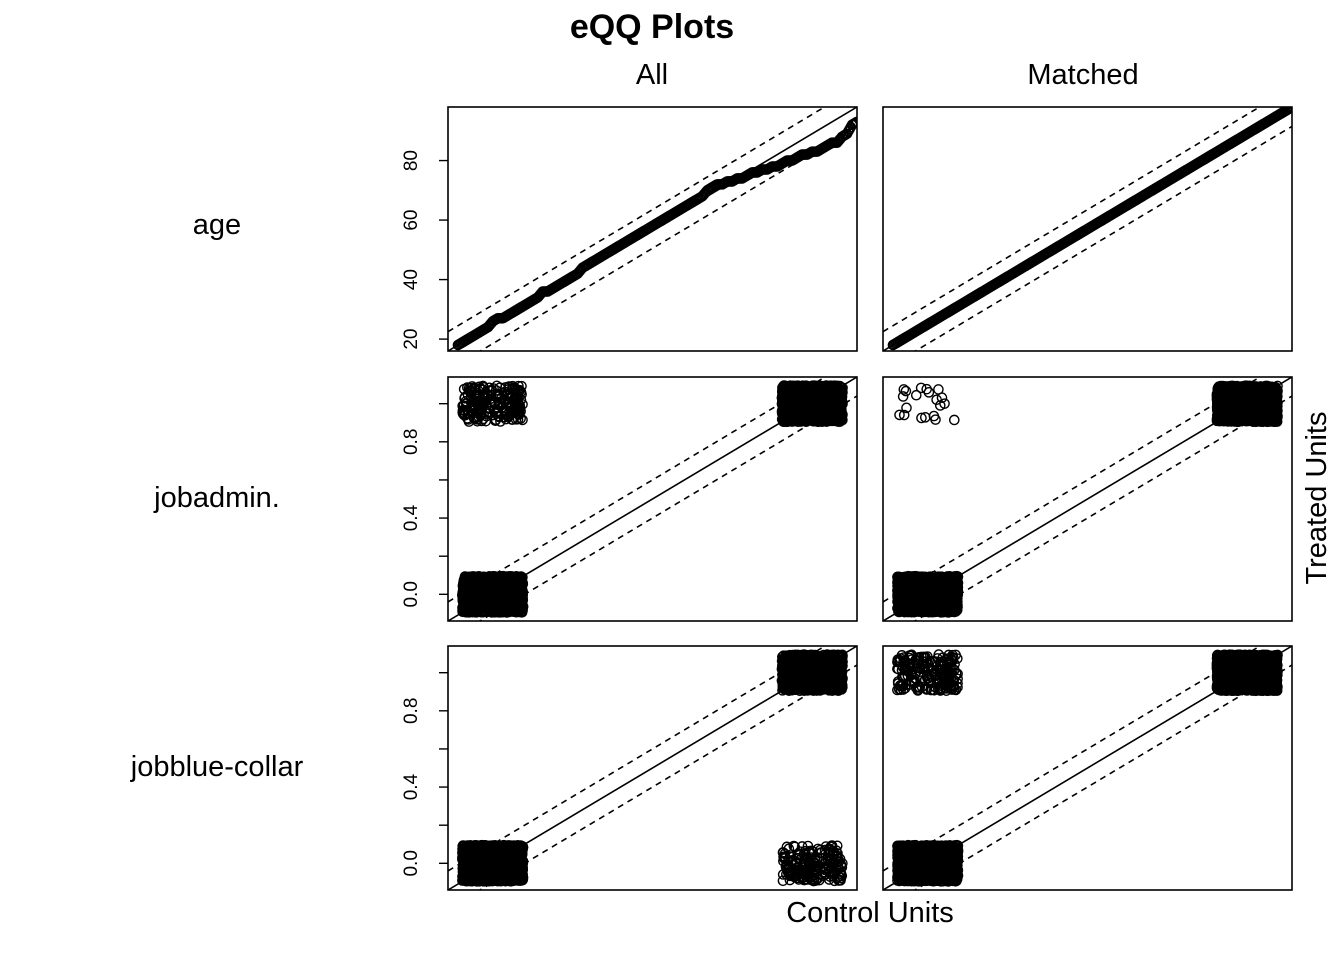  I want to click on y-tick-label: 40, so click(411, 279).